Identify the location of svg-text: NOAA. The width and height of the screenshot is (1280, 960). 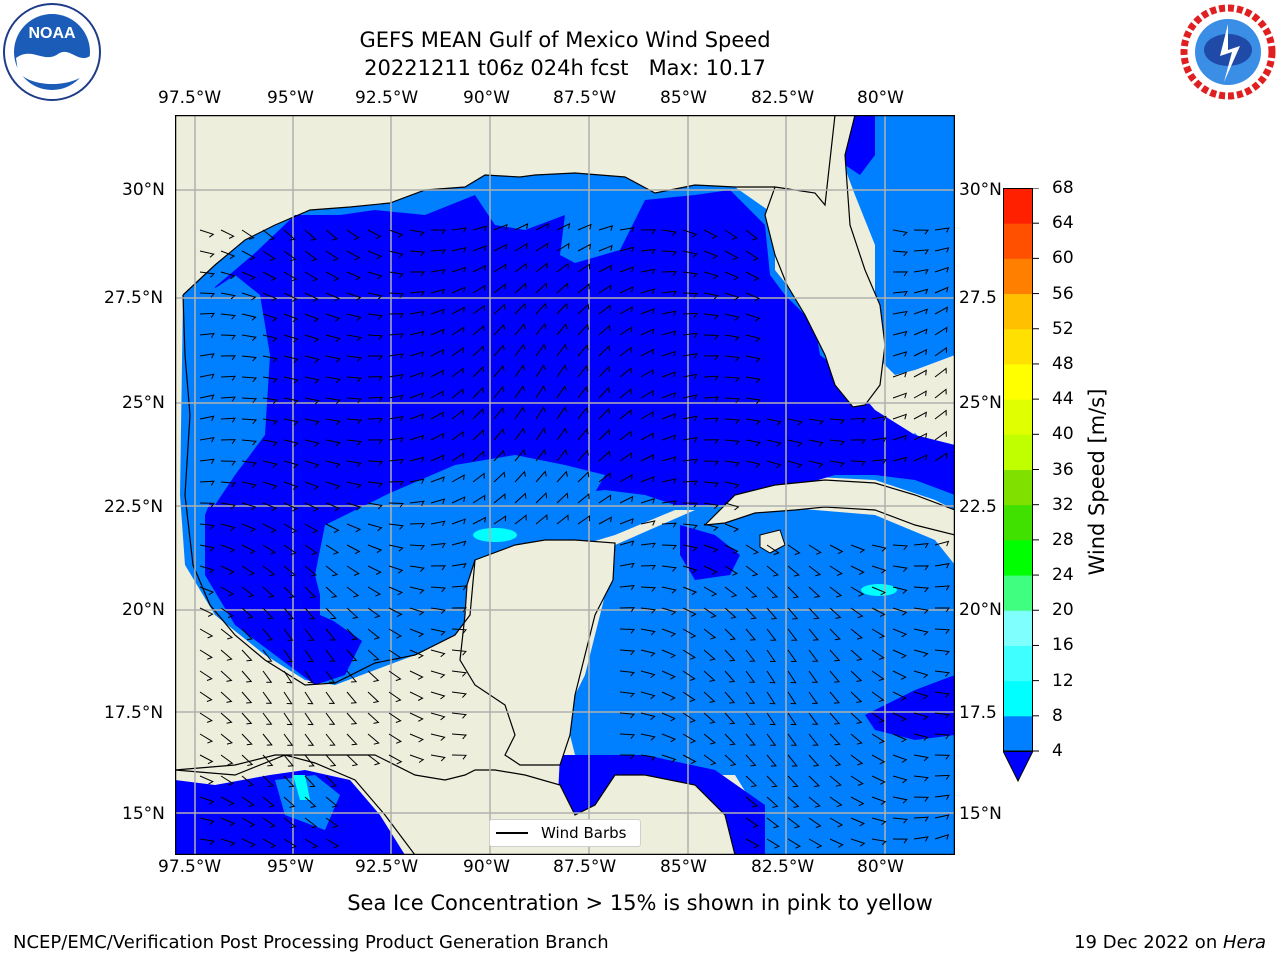
(52, 33).